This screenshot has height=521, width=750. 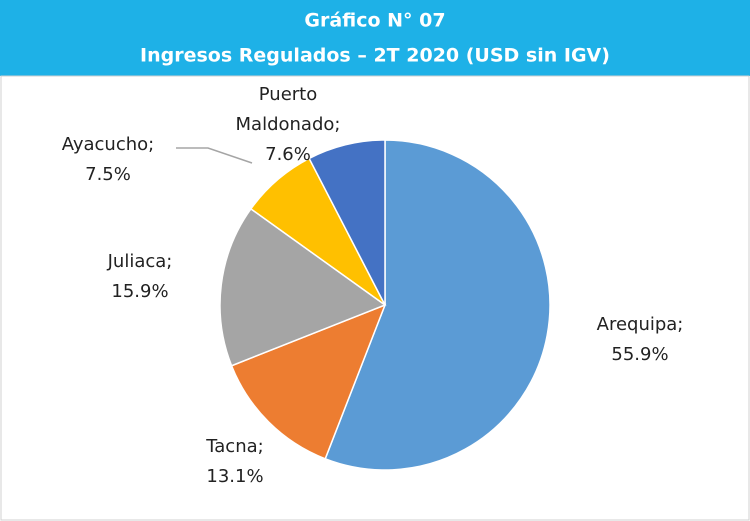 I want to click on chart-title: Gráfico N° 07, so click(x=374, y=21).